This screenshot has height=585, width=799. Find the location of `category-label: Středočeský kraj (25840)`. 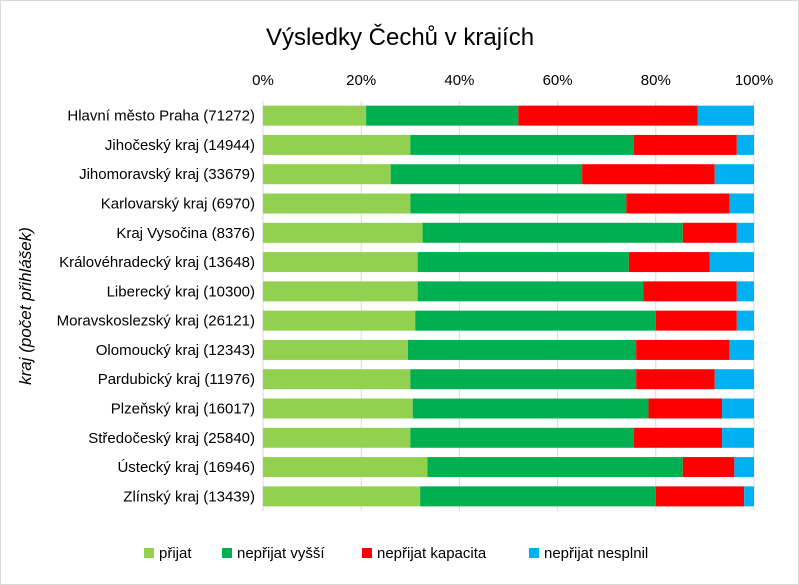

category-label: Středočeský kraj (25840) is located at coordinates (171, 438).